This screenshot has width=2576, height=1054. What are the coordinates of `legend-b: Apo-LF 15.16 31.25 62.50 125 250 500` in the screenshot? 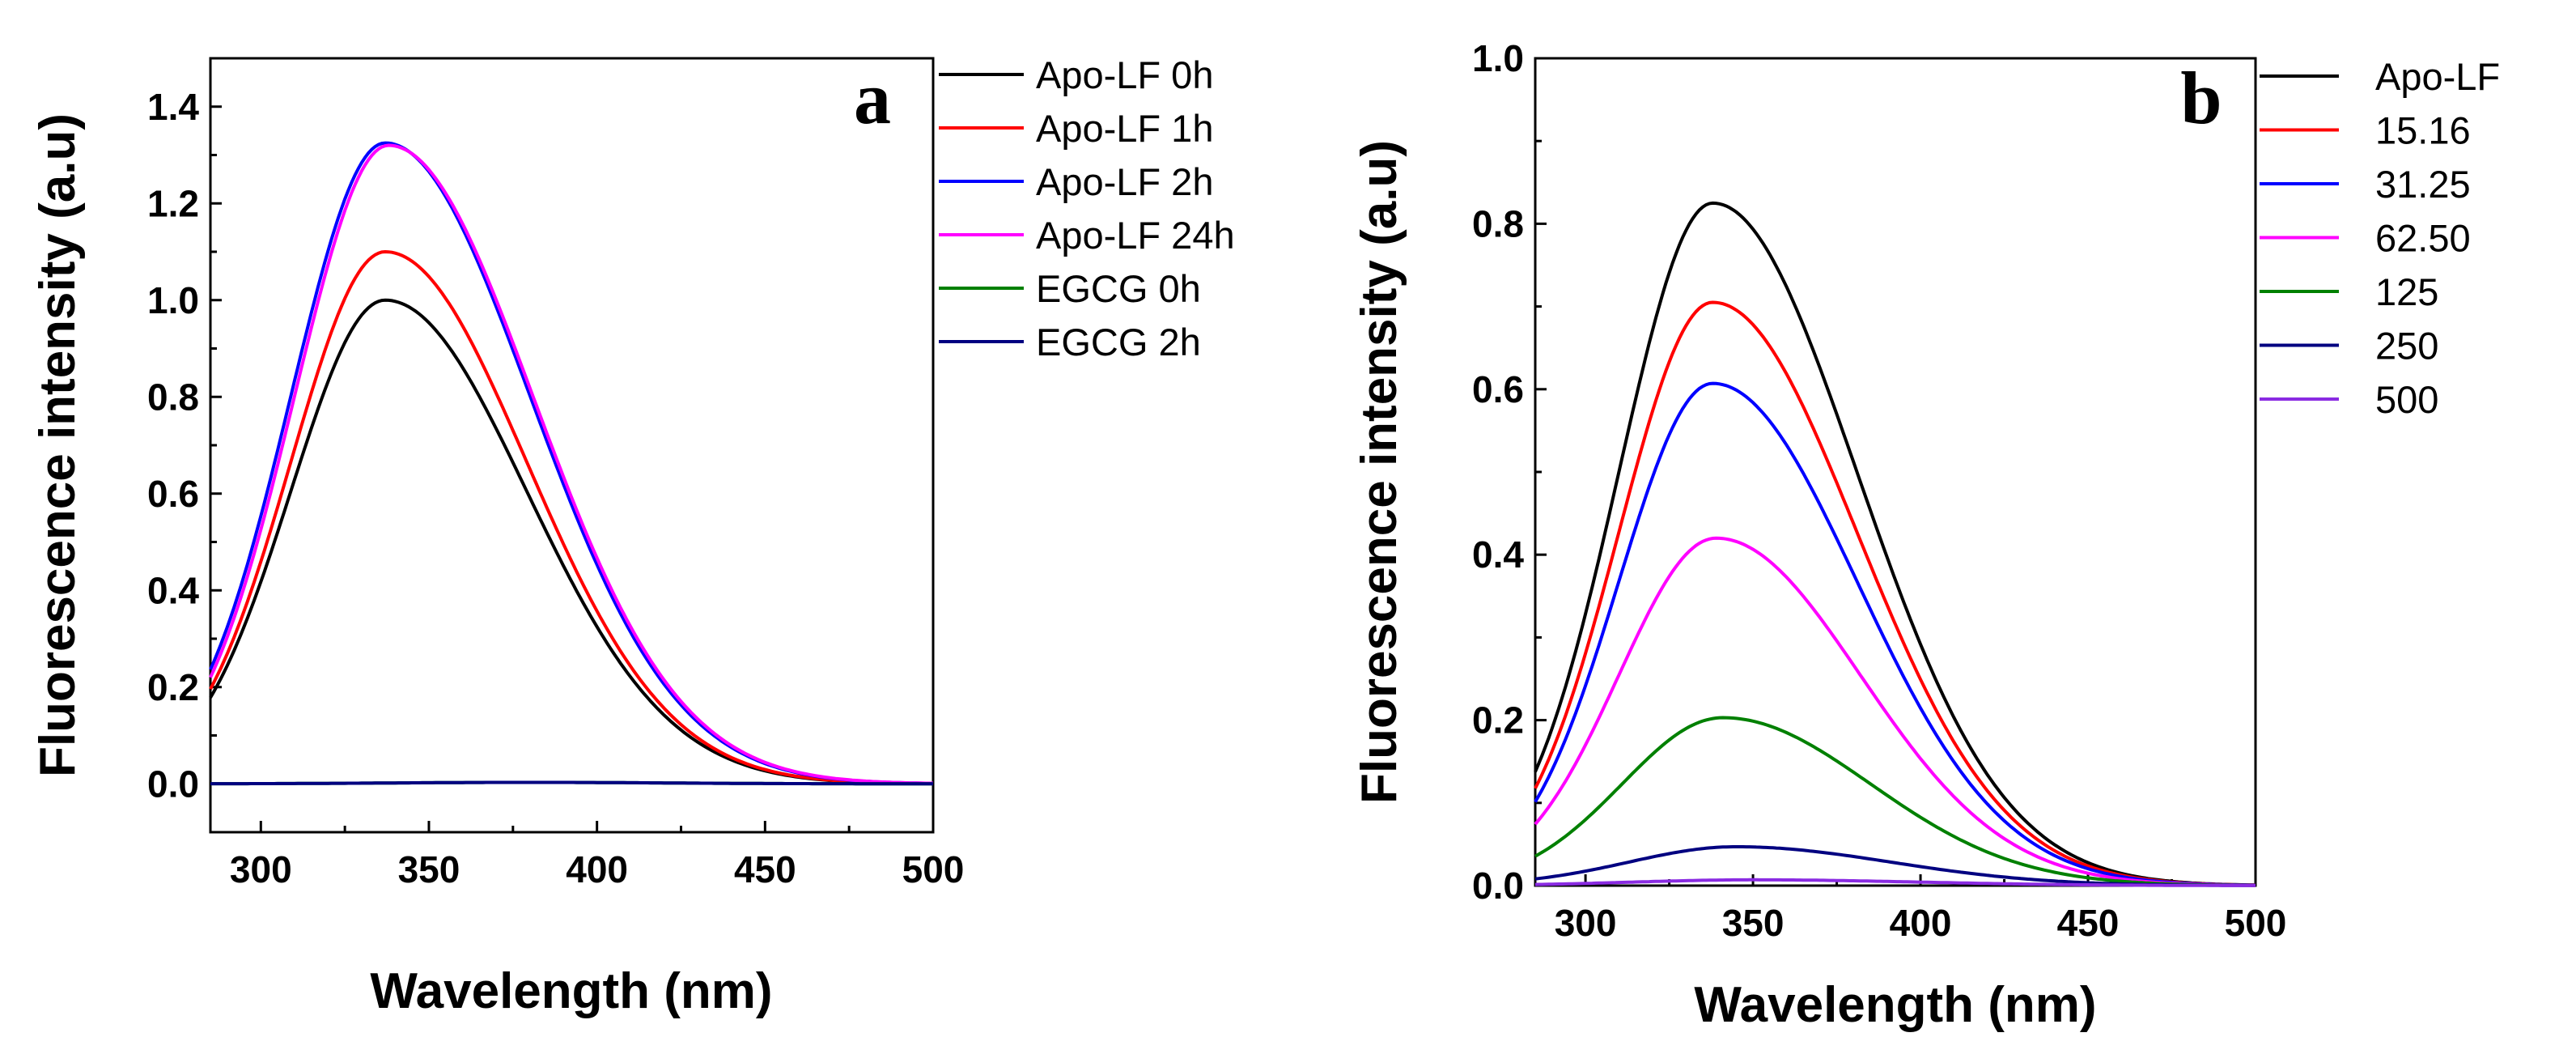 It's located at (2380, 238).